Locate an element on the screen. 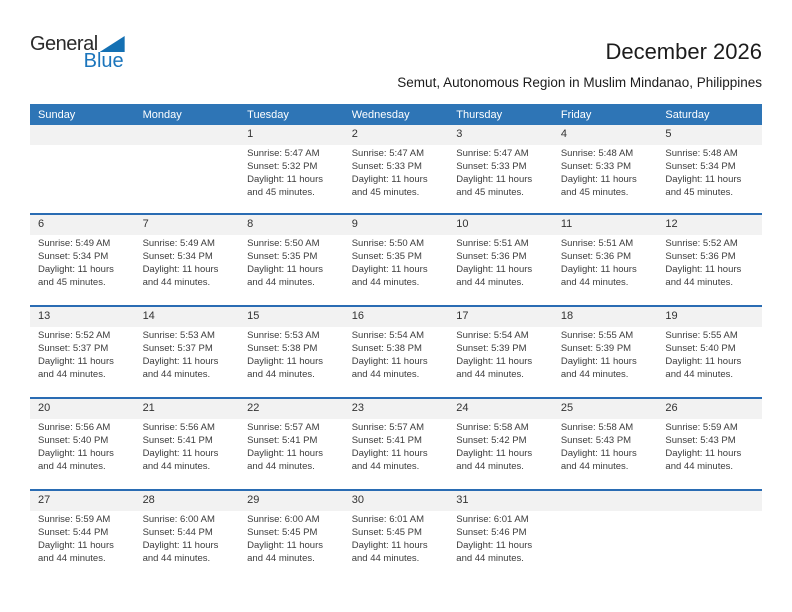  day-number: 6 is located at coordinates (41, 224).